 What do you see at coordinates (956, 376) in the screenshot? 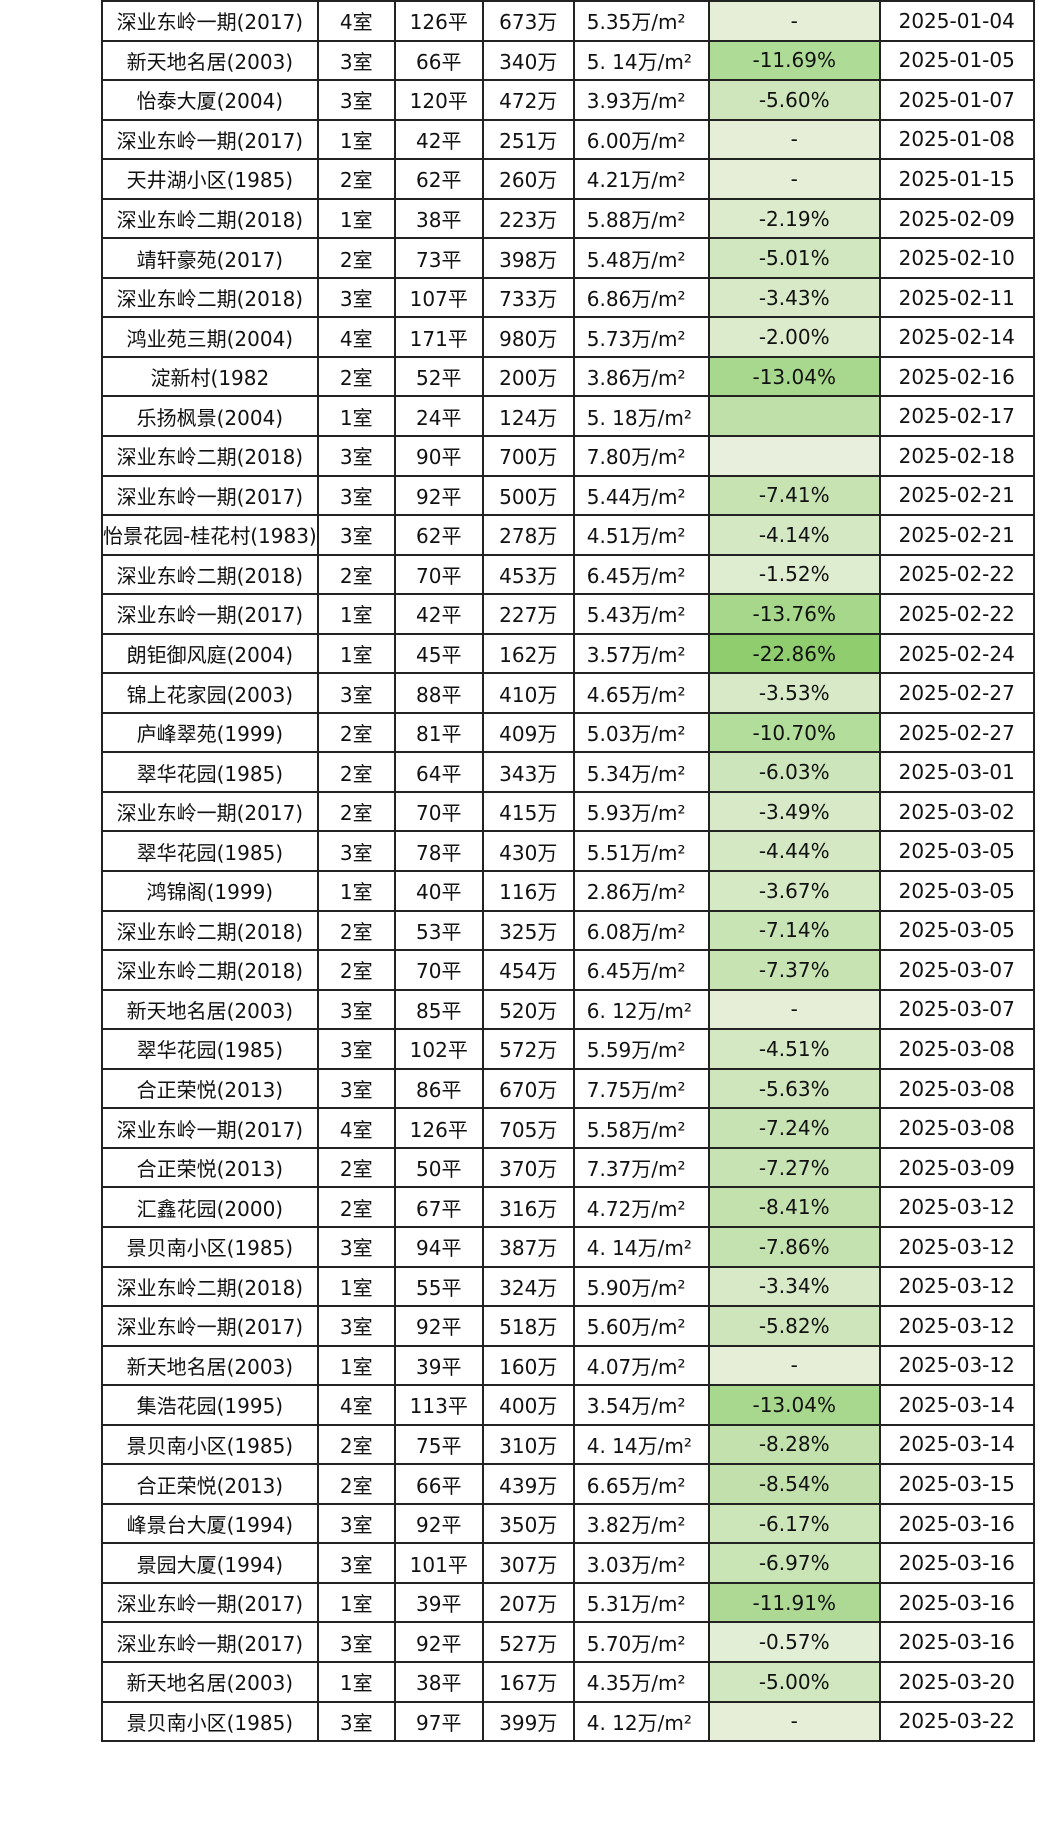
I see `date-cell: 2025-02-16` at bounding box center [956, 376].